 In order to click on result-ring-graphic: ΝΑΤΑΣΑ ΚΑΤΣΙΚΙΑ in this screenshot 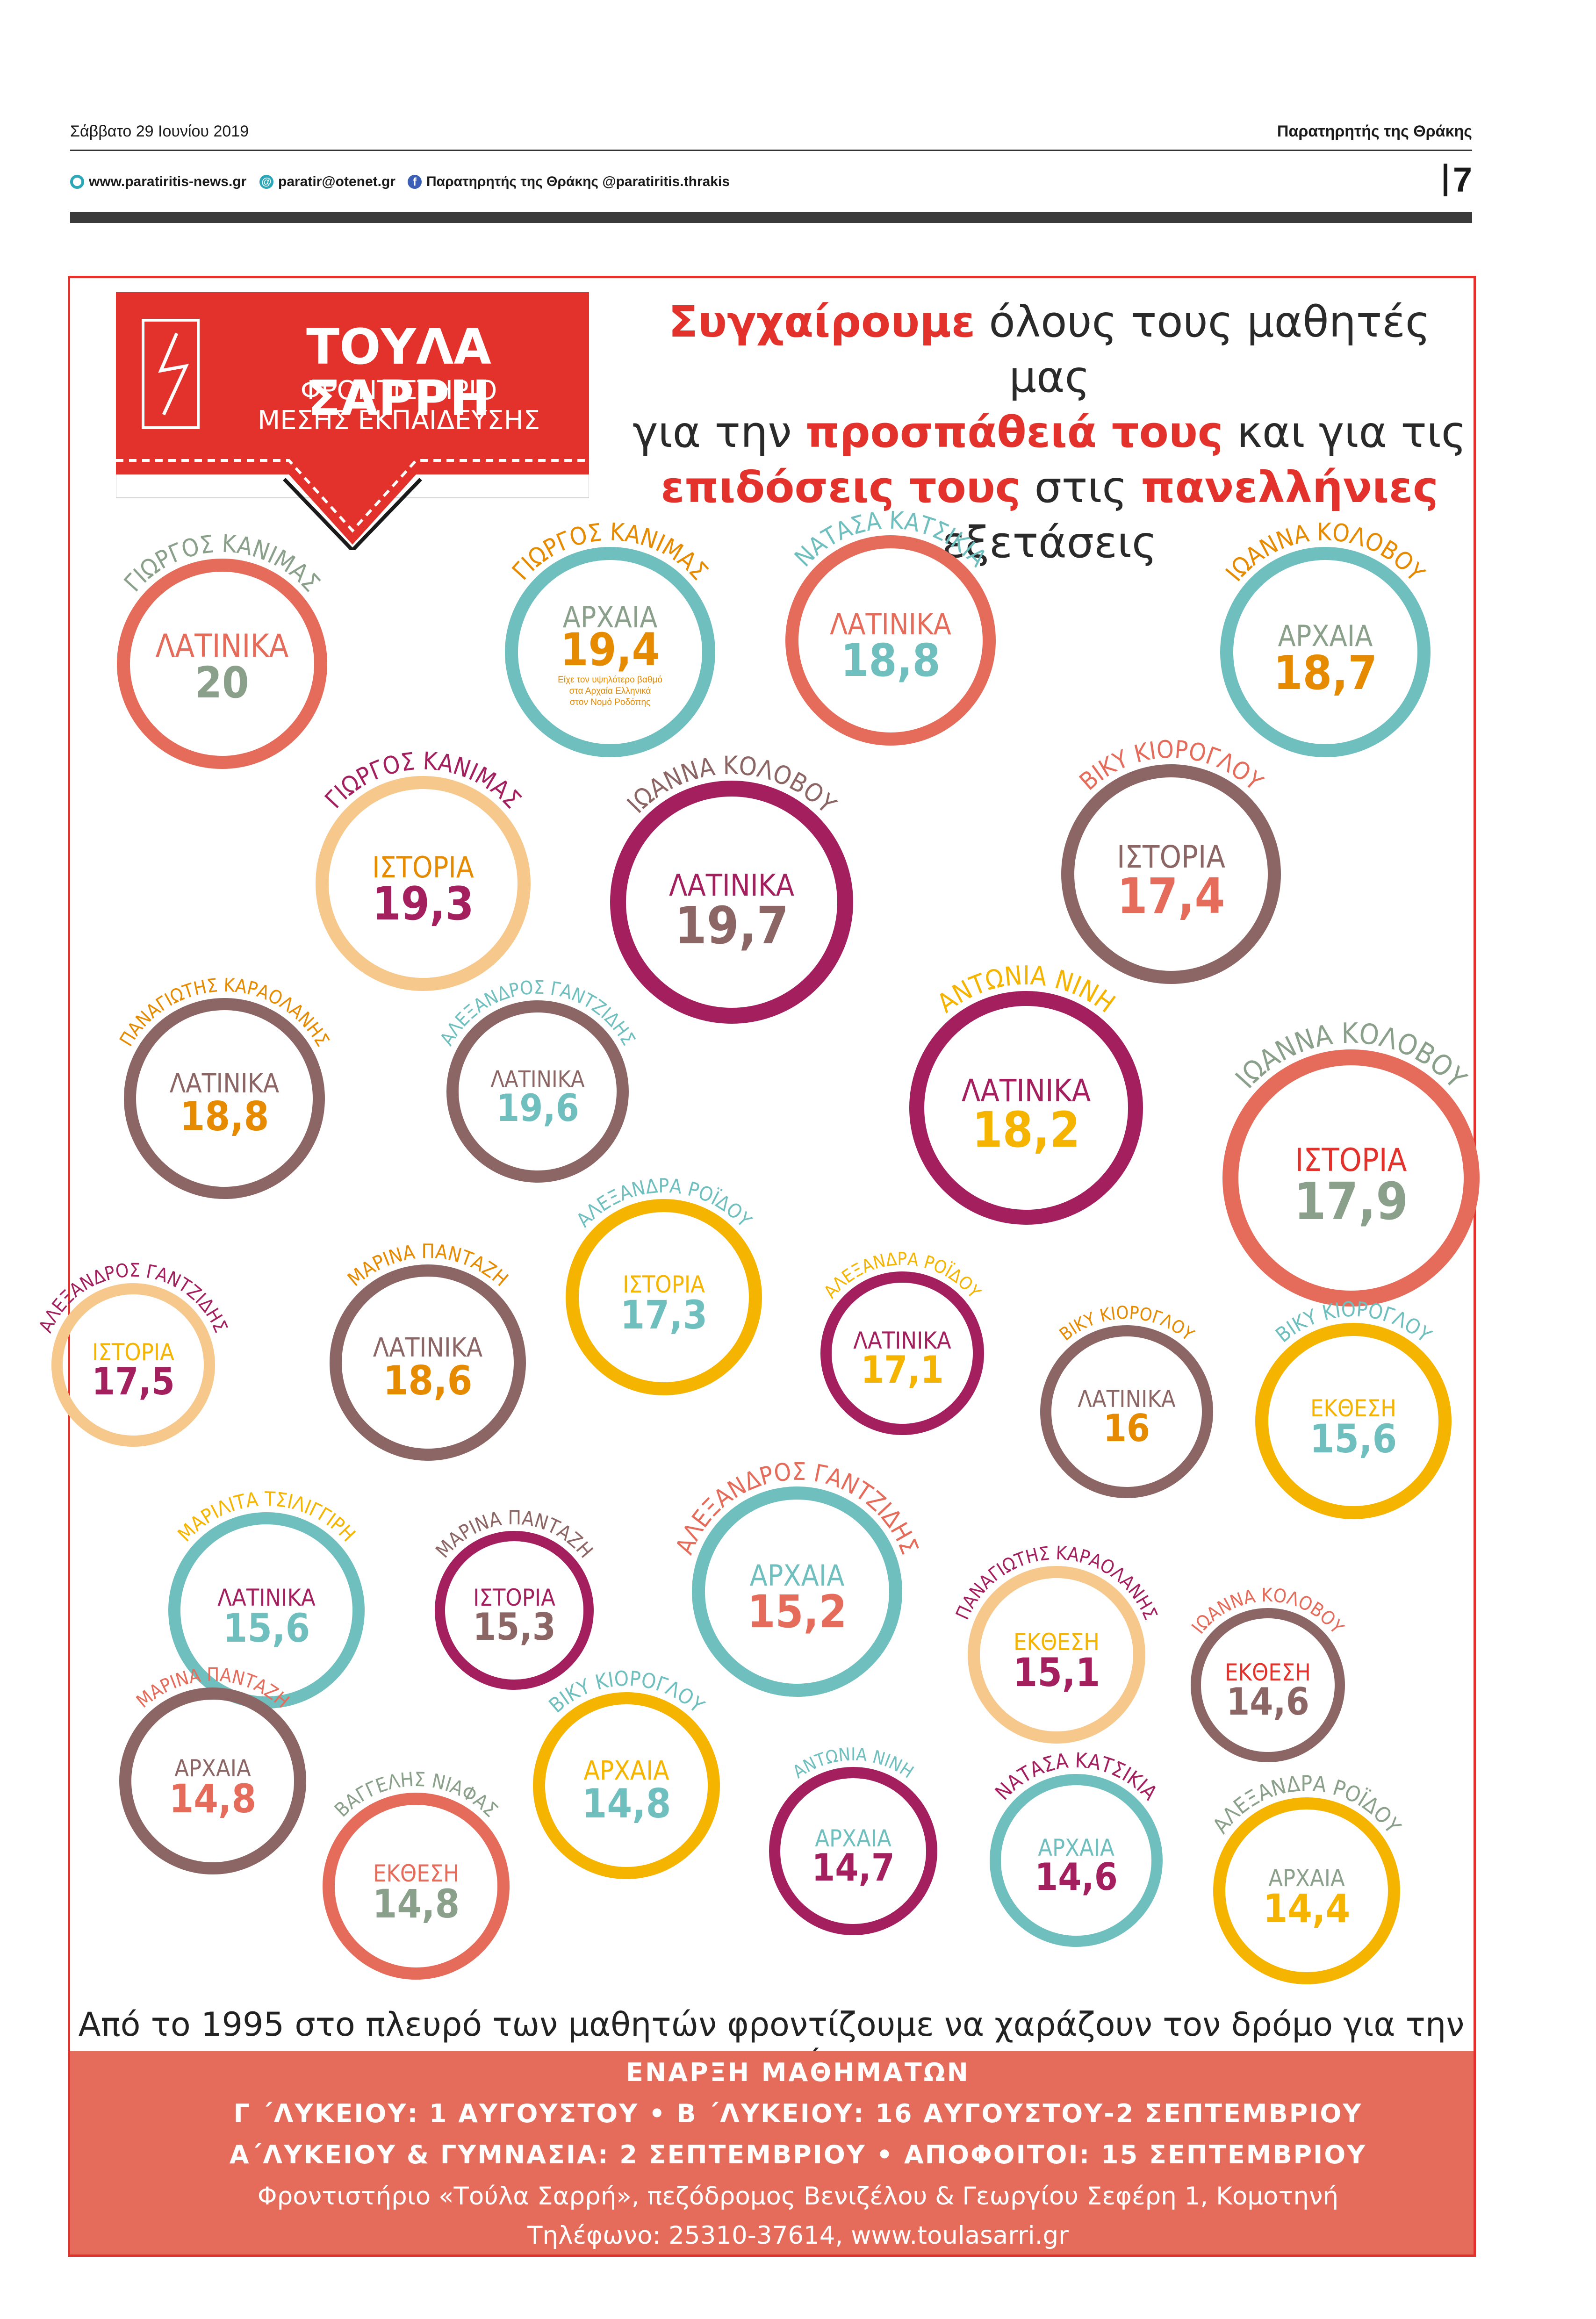, I will do `click(1076, 1848)`.